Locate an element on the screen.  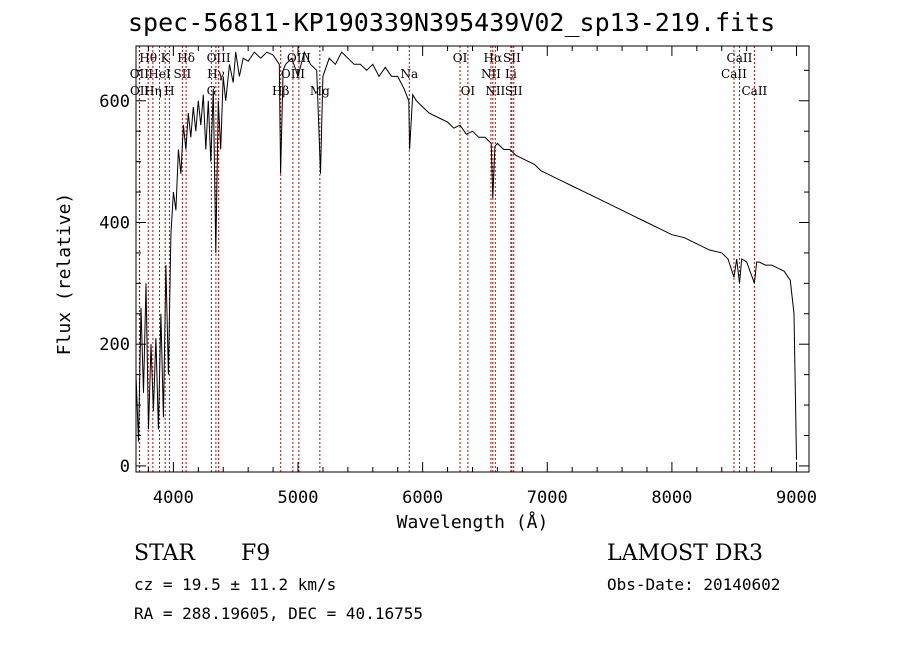
line-id-label: Li is located at coordinates (511, 74).